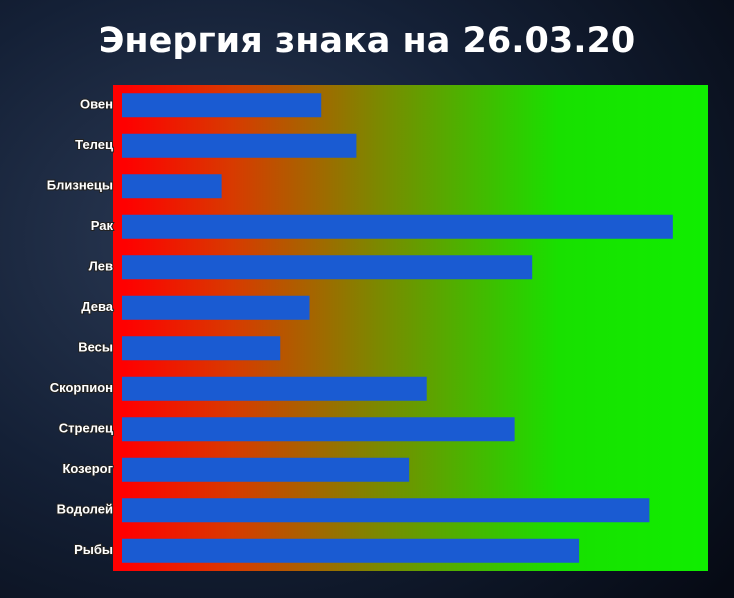 This screenshot has height=598, width=734. Describe the element at coordinates (95, 347) in the screenshot. I see `y-tick-label: Весы` at that location.